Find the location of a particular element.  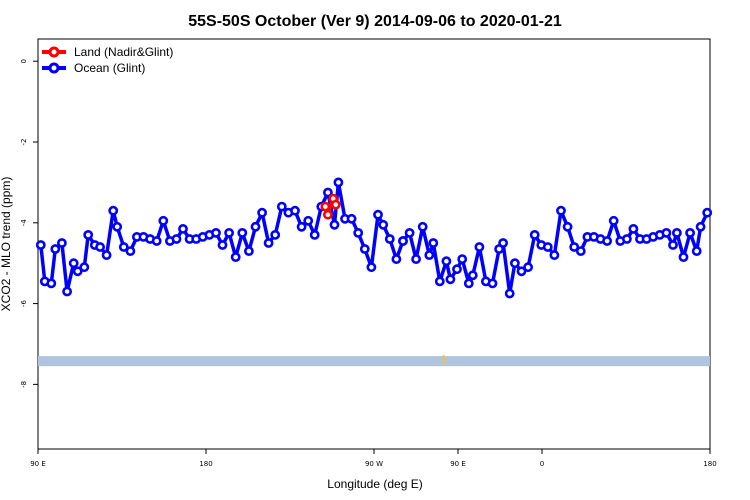

y-tick-label: -8 is located at coordinates (24, 384).